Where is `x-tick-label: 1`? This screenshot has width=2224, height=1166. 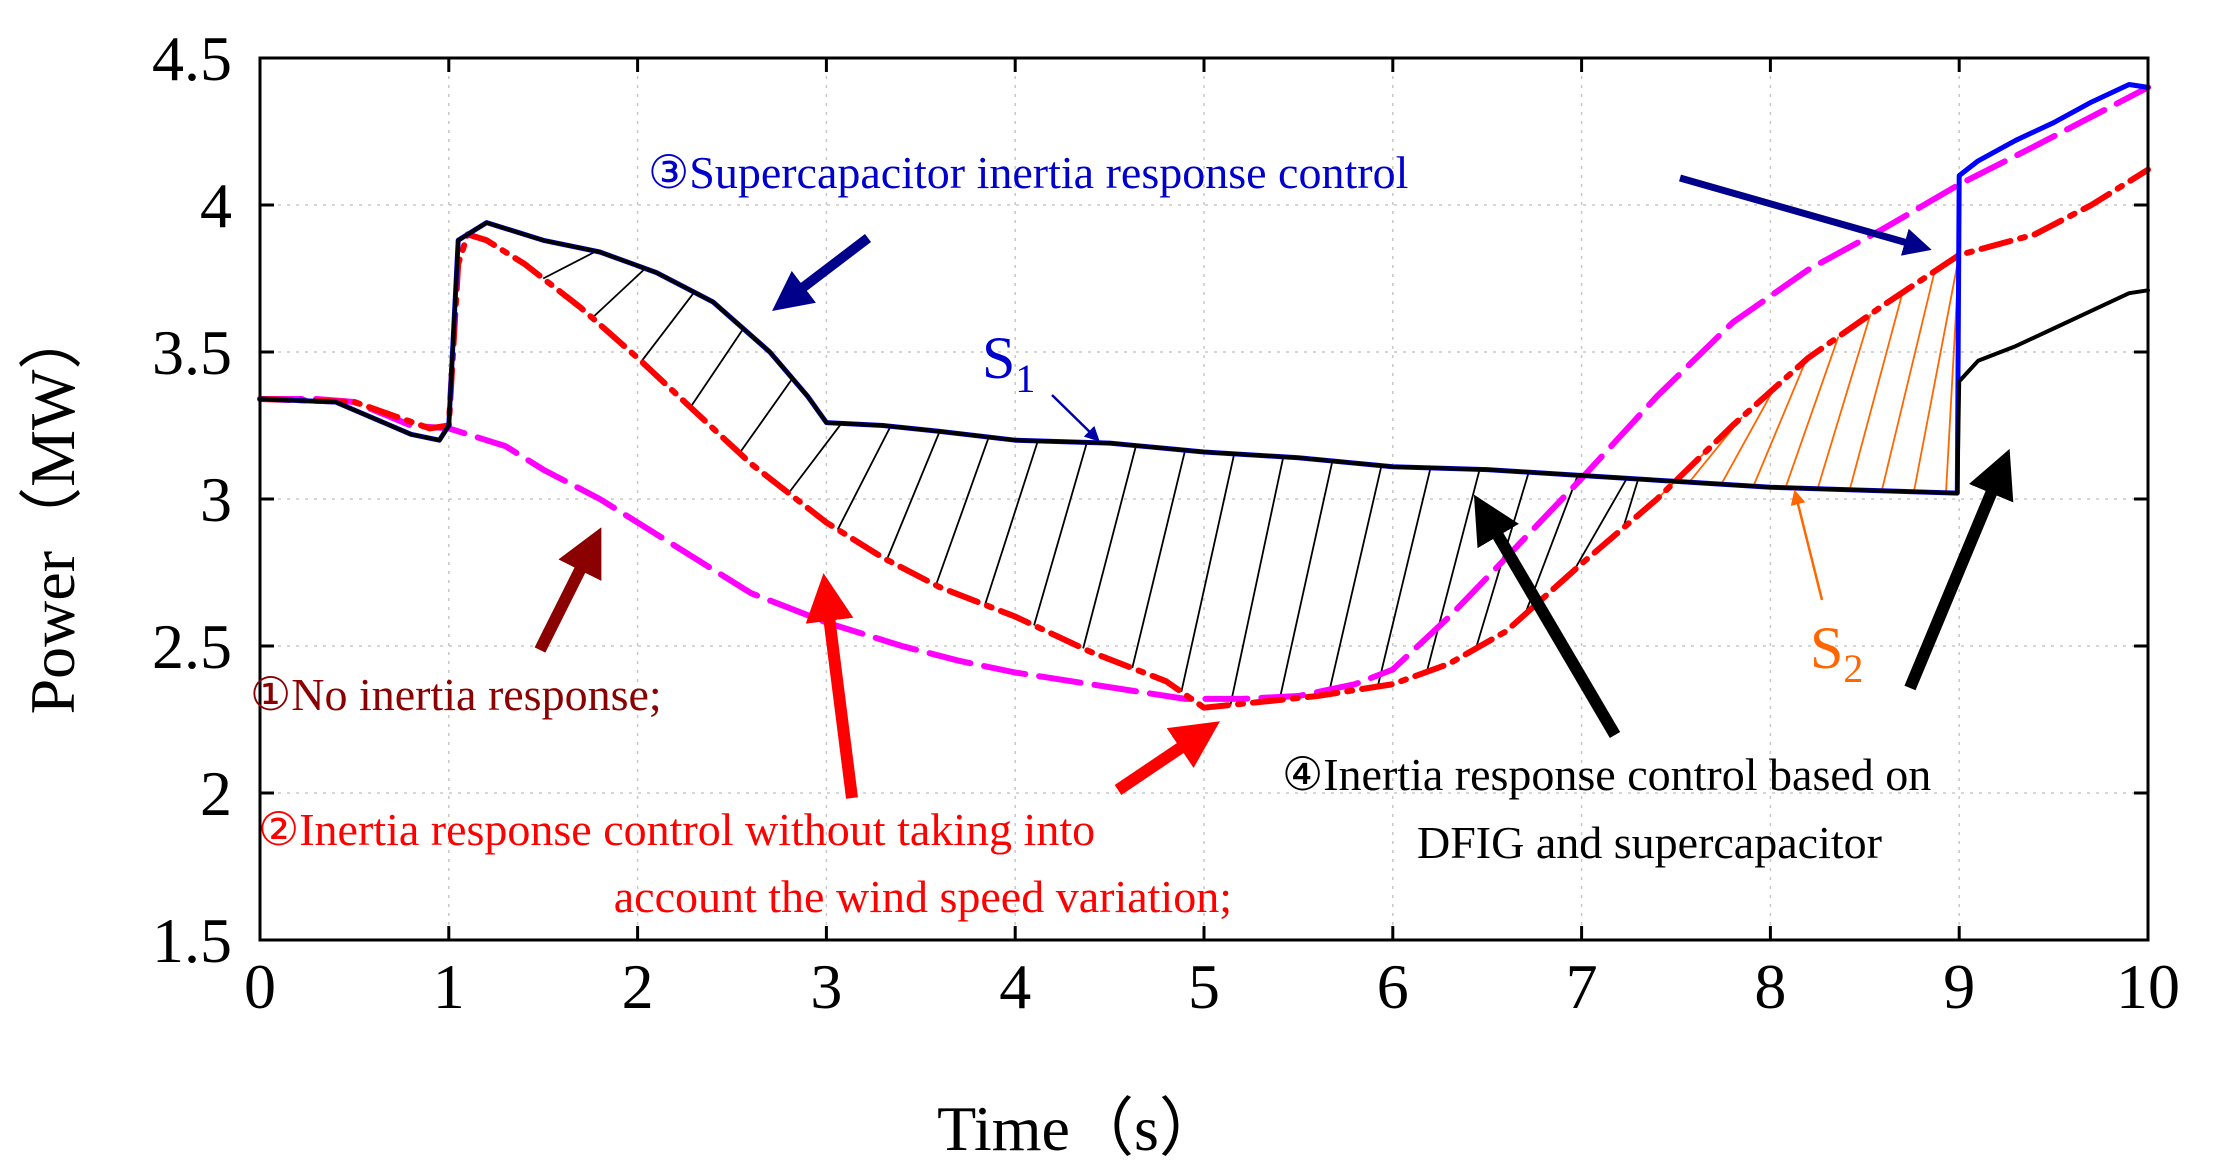 x-tick-label: 1 is located at coordinates (449, 986).